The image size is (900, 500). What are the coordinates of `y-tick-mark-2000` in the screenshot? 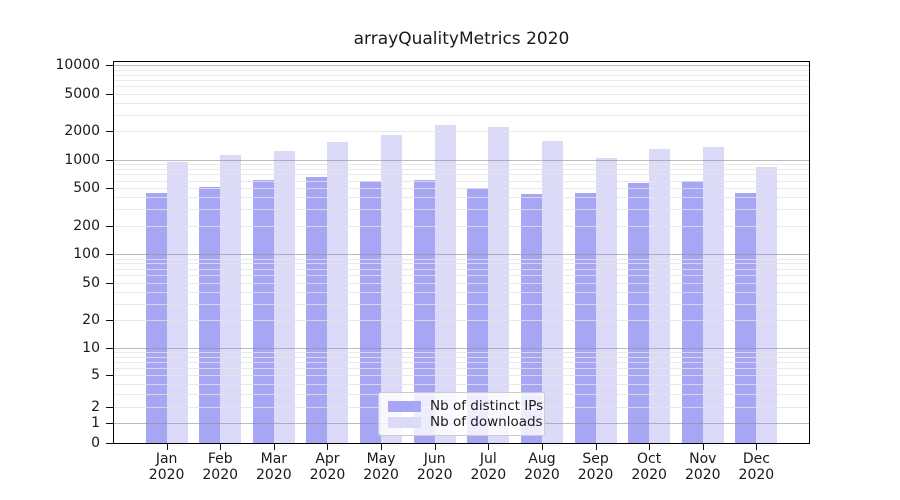 It's located at (109, 132).